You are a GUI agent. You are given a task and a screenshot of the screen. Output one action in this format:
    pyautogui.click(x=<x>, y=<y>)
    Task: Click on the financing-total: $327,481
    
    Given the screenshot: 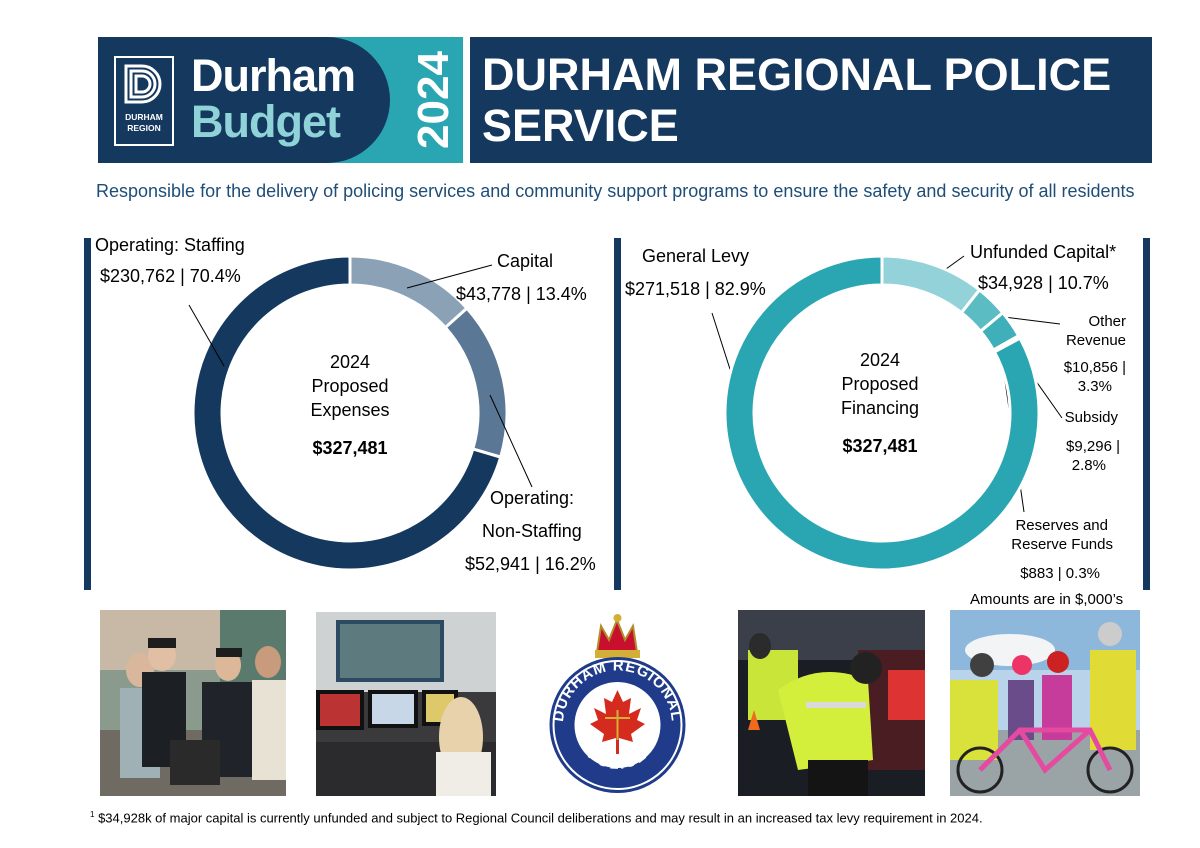 What is the action you would take?
    pyautogui.click(x=880, y=446)
    